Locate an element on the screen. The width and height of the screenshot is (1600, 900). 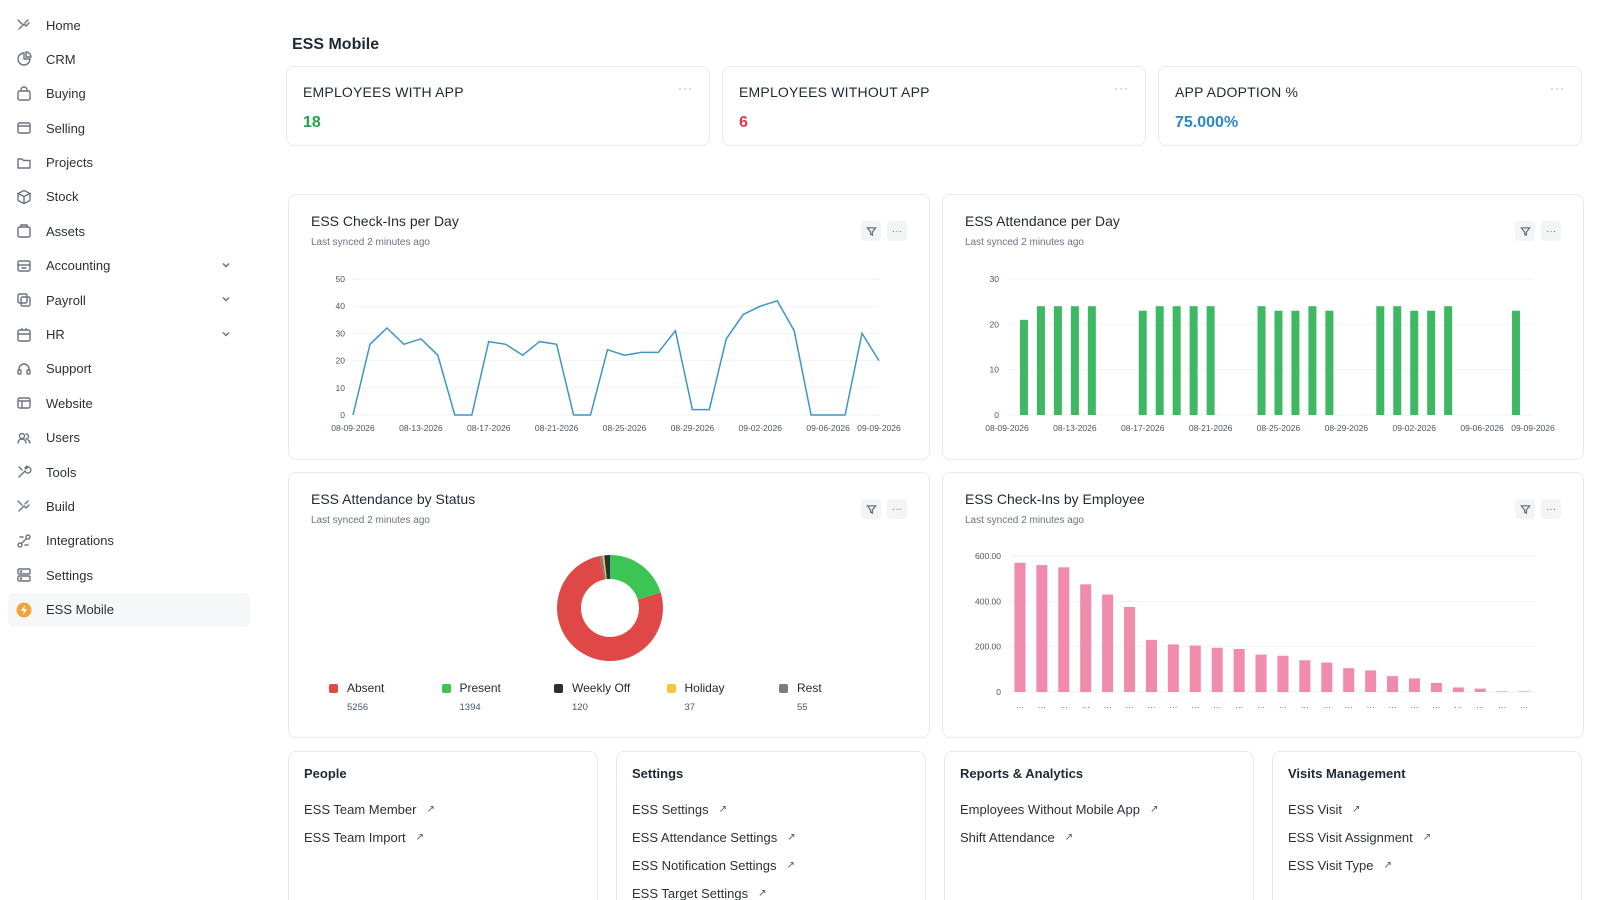
sidebar-item-crm: CRM is located at coordinates (129, 59).